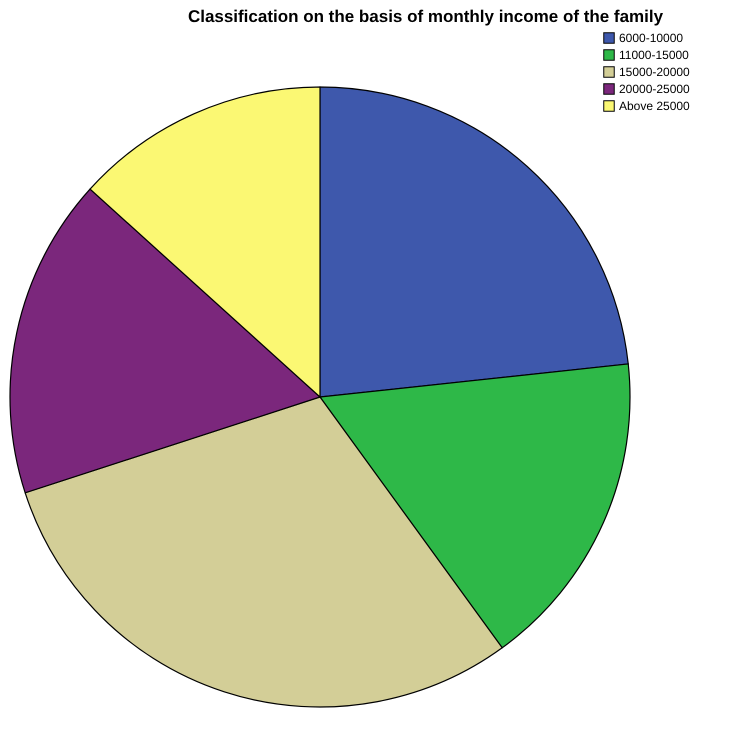  Describe the element at coordinates (654, 55) in the screenshot. I see `legend-label: 11000-15000` at that location.